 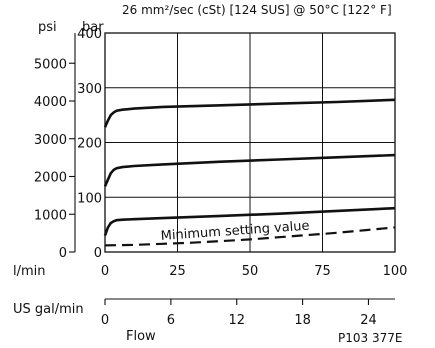 I want to click on bar-tick-label: 0, so click(x=98, y=253).